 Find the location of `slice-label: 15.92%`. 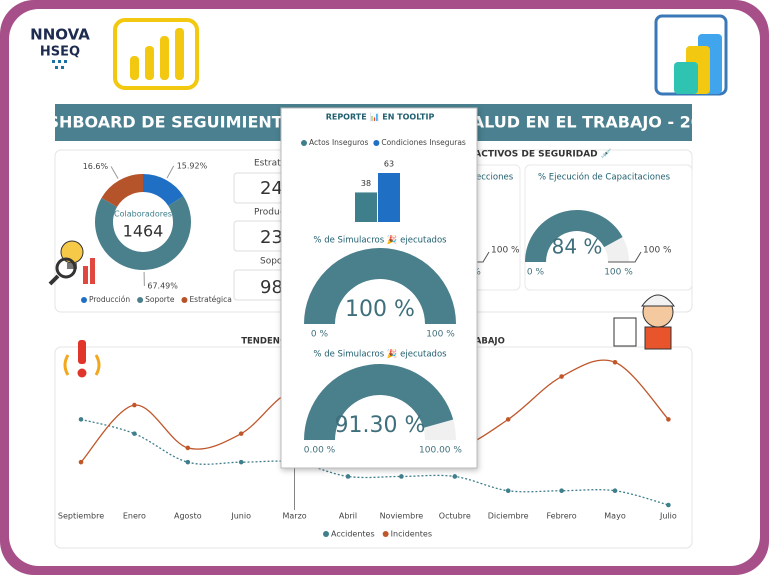

slice-label: 15.92% is located at coordinates (192, 165).